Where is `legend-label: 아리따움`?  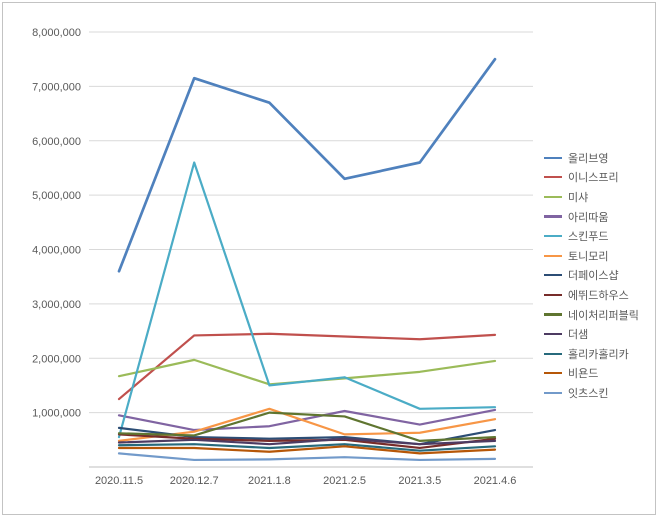 legend-label: 아리따움 is located at coordinates (588, 217).